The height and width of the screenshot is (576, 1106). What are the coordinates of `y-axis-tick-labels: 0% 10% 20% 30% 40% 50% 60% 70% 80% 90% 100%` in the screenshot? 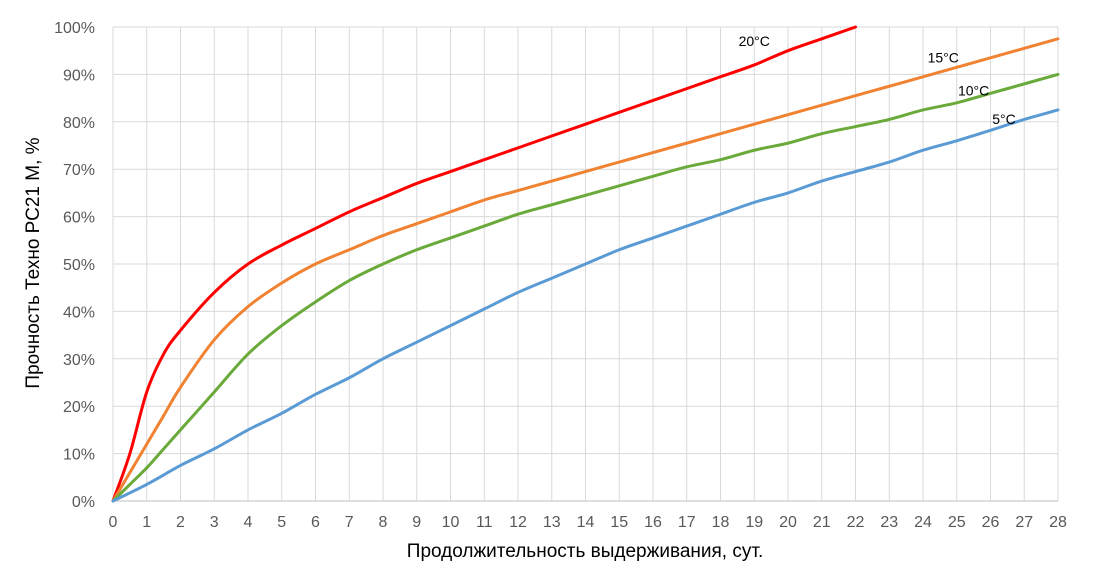 It's located at (74, 265).